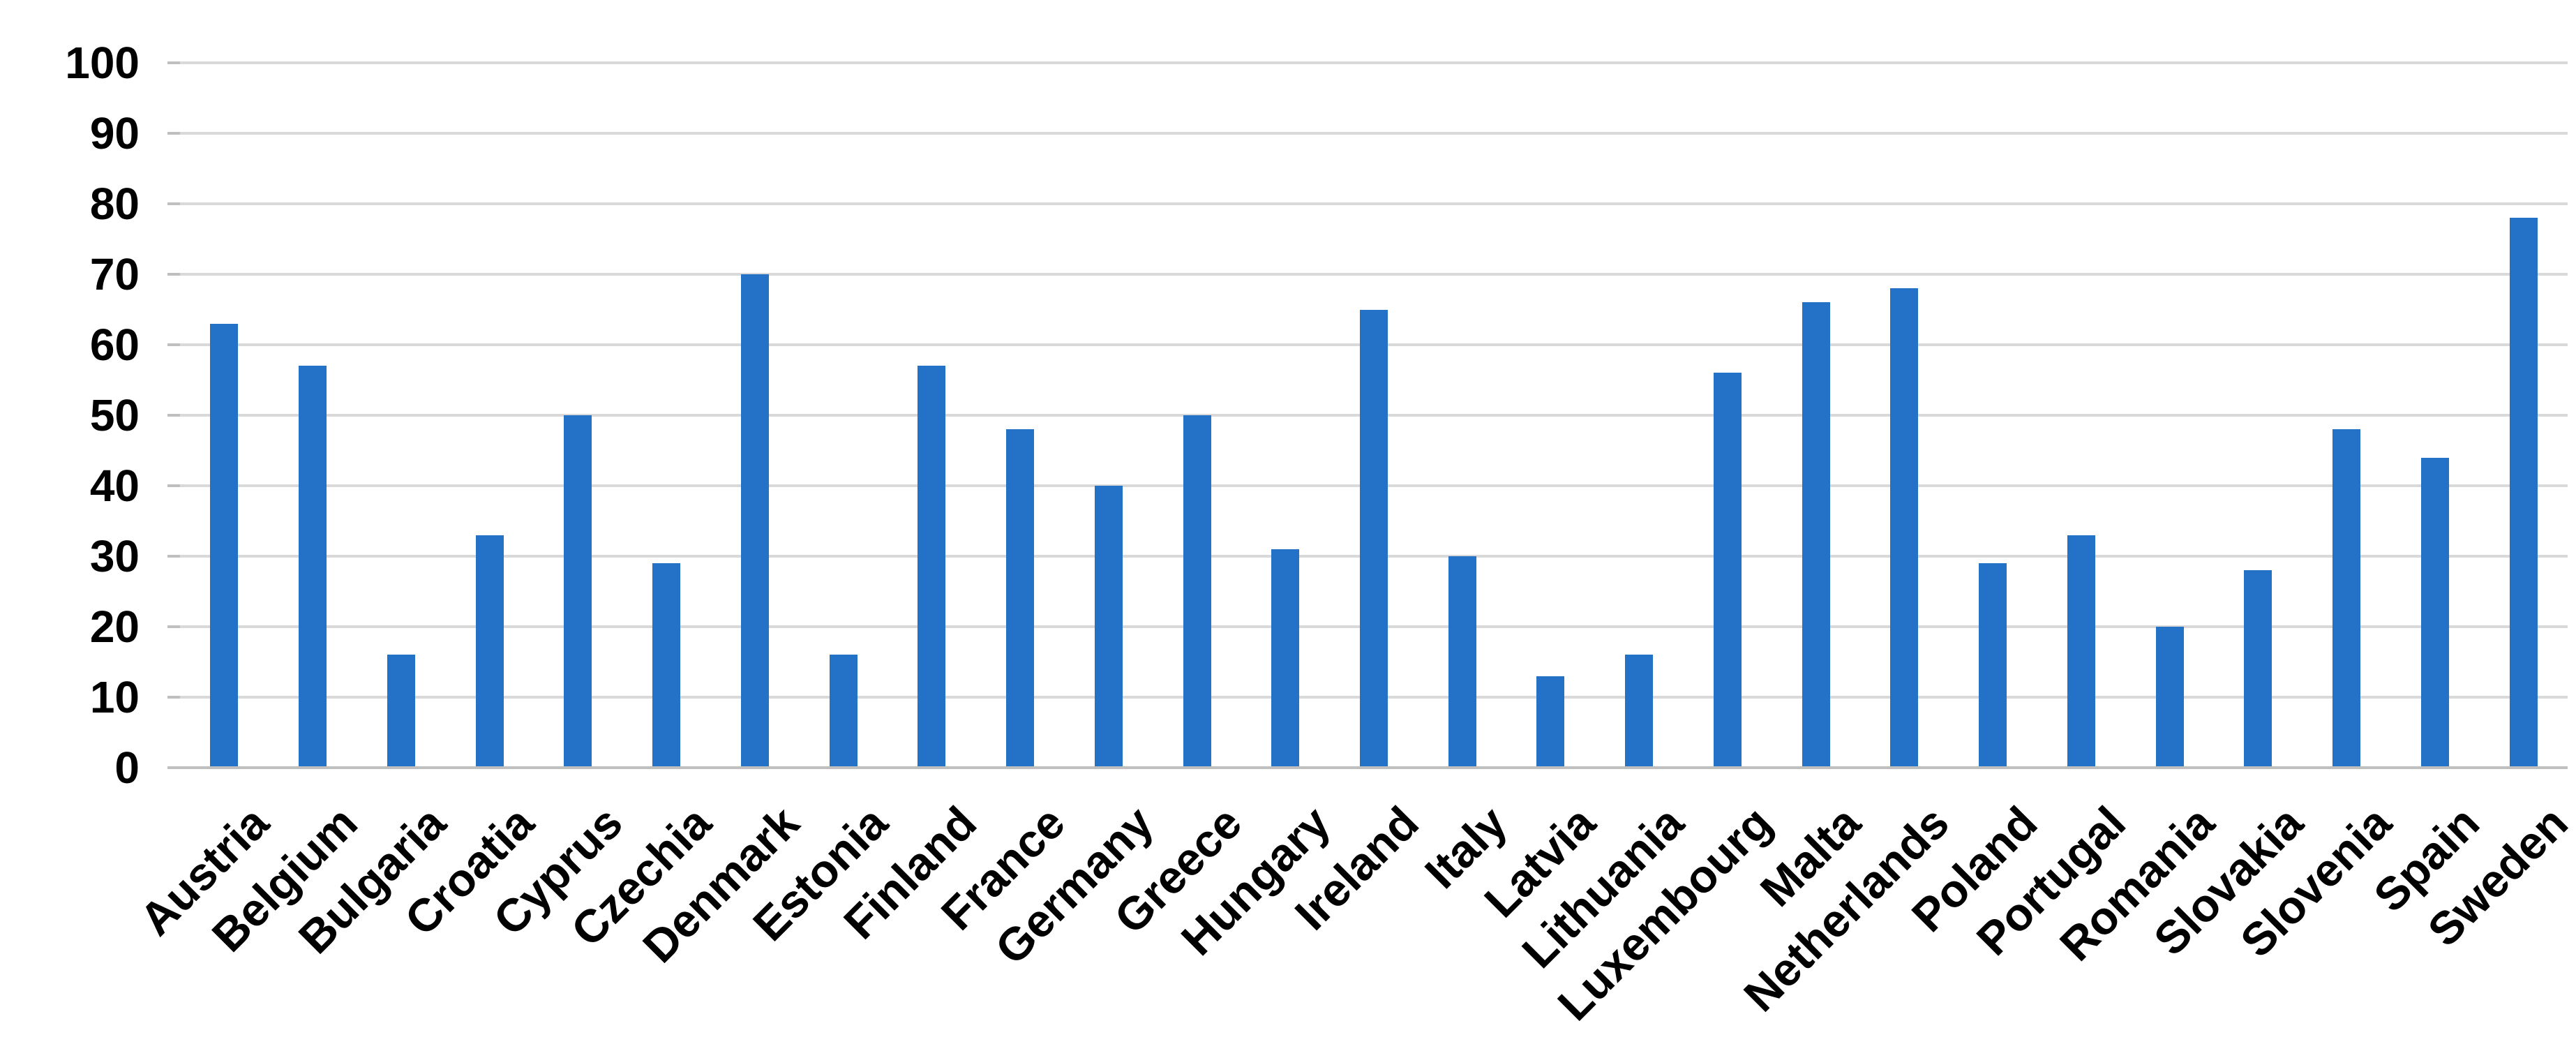 Image resolution: width=2576 pixels, height=1058 pixels. I want to click on bar-greece, so click(1197, 591).